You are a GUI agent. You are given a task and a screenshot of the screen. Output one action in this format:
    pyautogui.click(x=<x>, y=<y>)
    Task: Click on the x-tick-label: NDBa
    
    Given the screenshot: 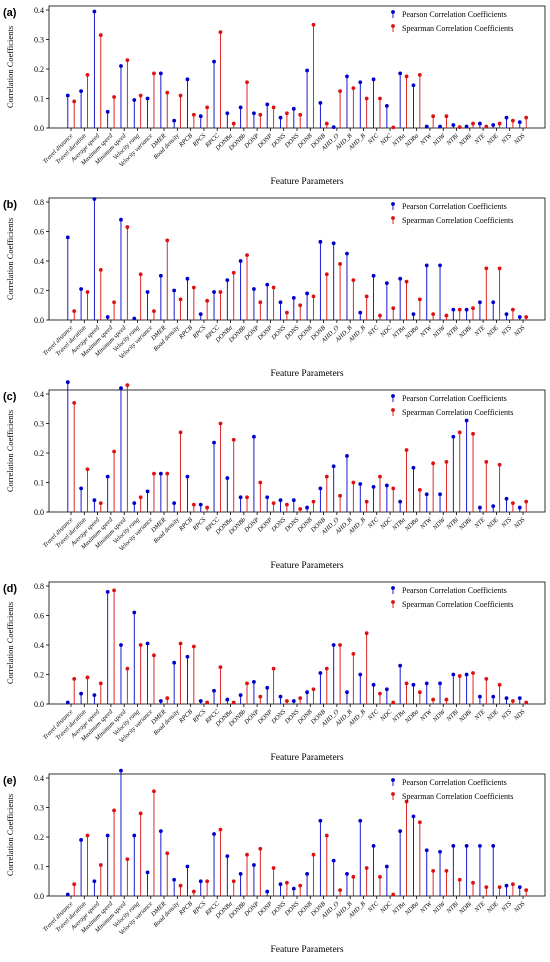 What is the action you would take?
    pyautogui.click(x=411, y=524)
    